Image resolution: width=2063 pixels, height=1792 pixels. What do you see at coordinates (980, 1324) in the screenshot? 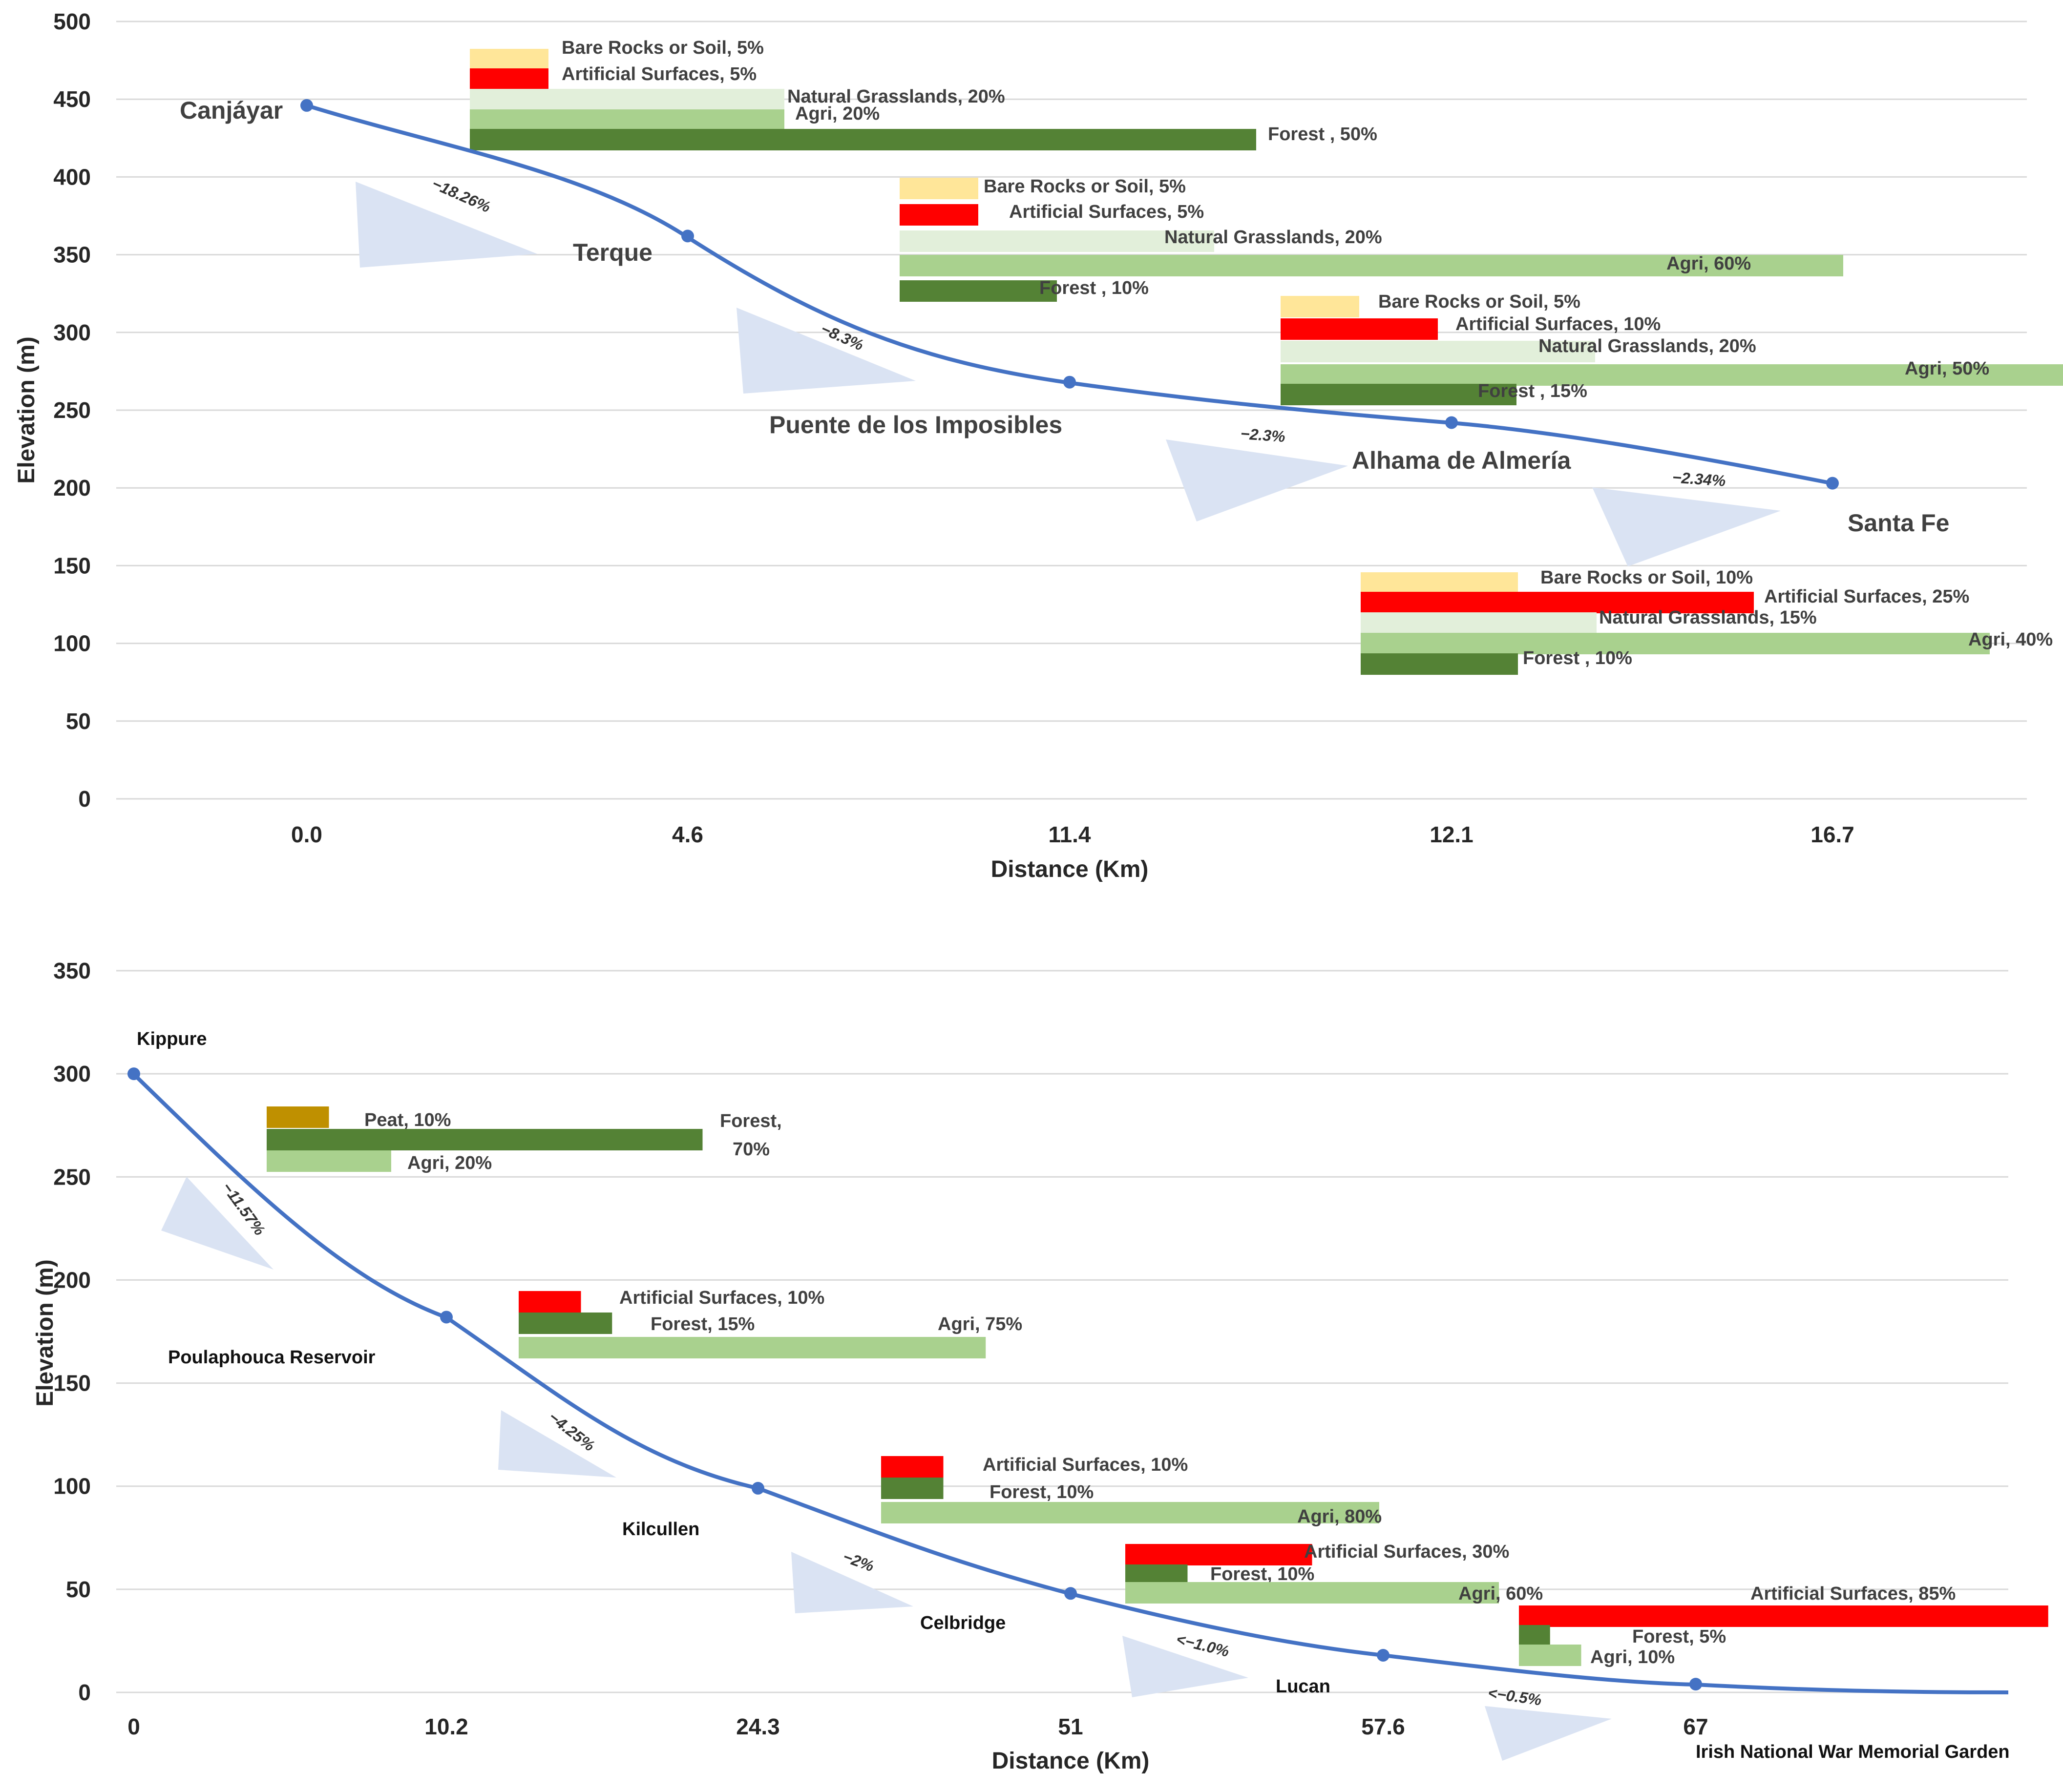
I see `land-cover-label: Agri, 75%` at bounding box center [980, 1324].